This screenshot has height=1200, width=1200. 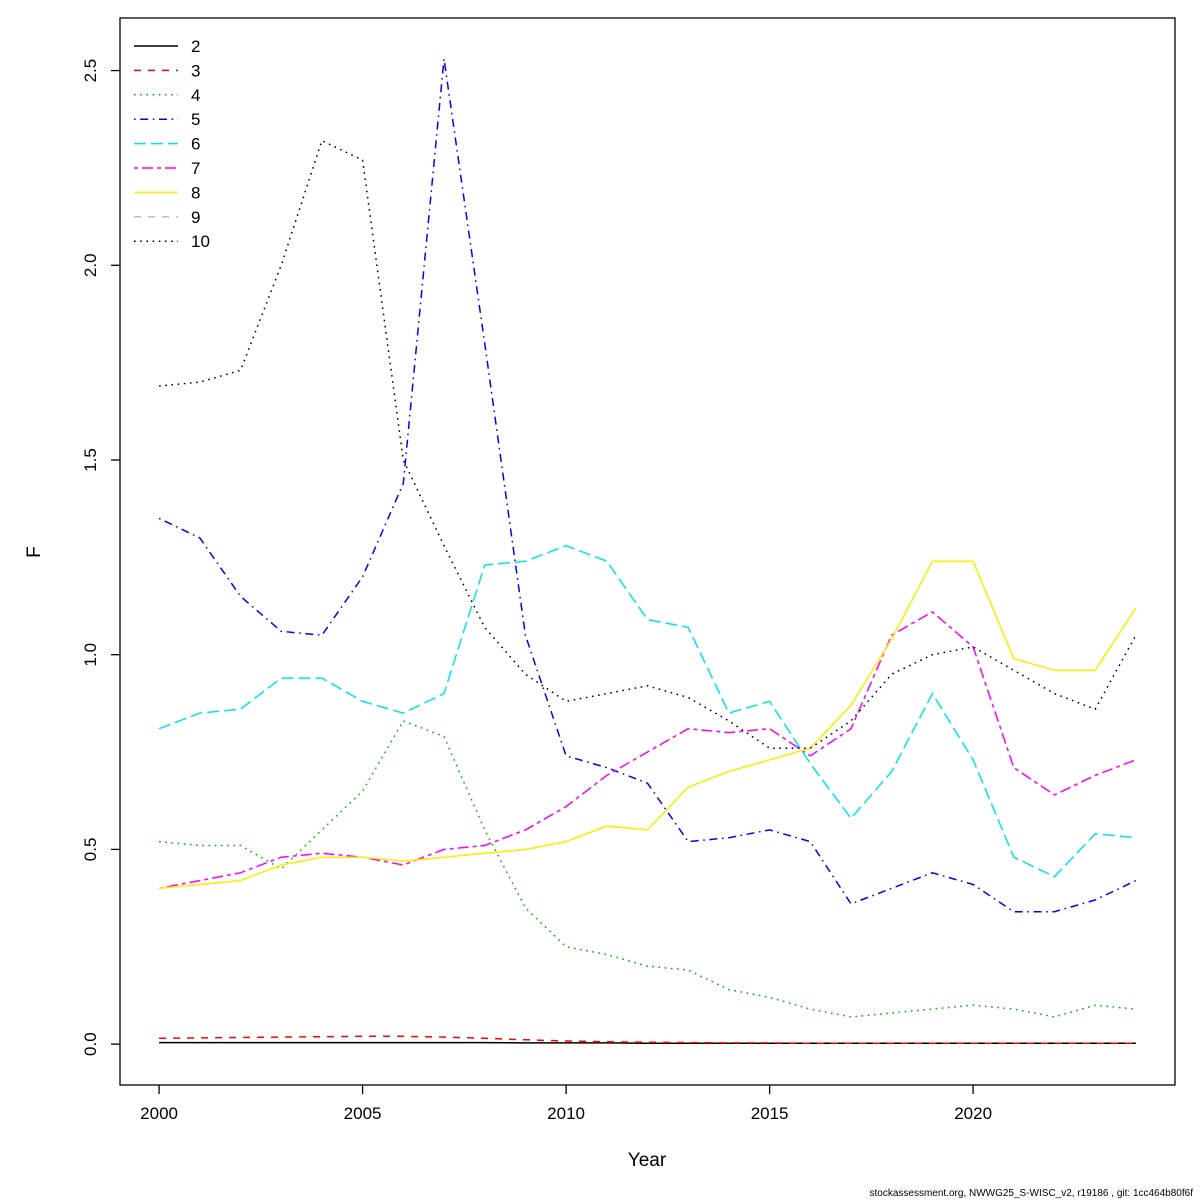 What do you see at coordinates (195, 70) in the screenshot?
I see `legend-label-age-3: 3` at bounding box center [195, 70].